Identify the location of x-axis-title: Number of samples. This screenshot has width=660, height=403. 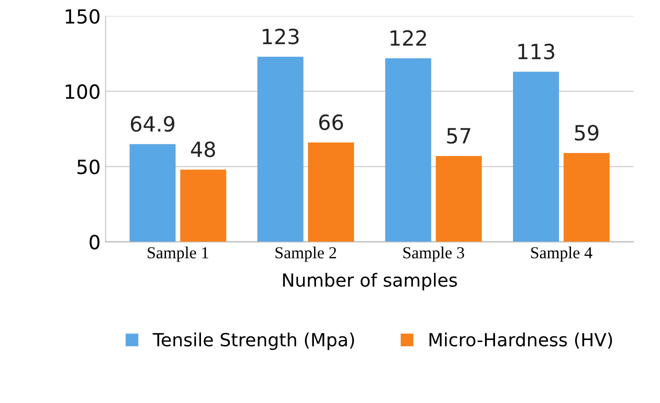
(370, 281).